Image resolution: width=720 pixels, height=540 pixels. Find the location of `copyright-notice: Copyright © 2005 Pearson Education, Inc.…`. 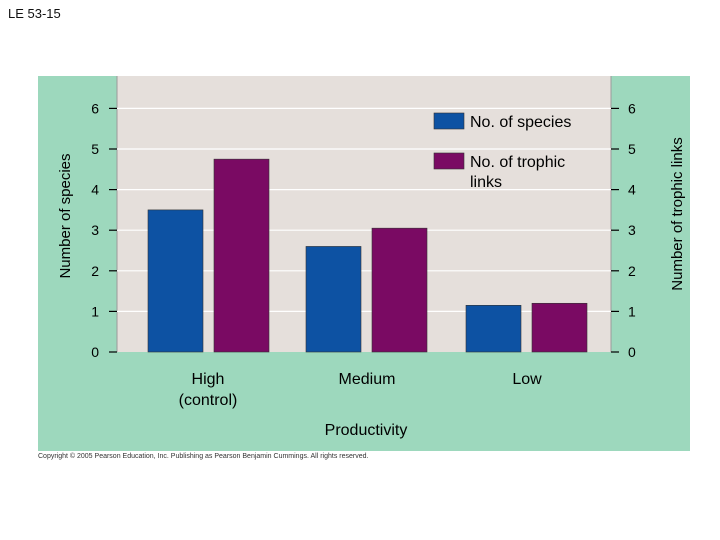

copyright-notice: Copyright © 2005 Pearson Education, Inc.… is located at coordinates (203, 456).